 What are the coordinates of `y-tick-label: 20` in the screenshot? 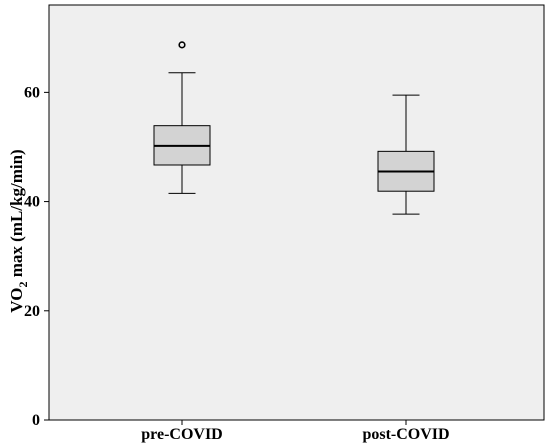 It's located at (32, 311).